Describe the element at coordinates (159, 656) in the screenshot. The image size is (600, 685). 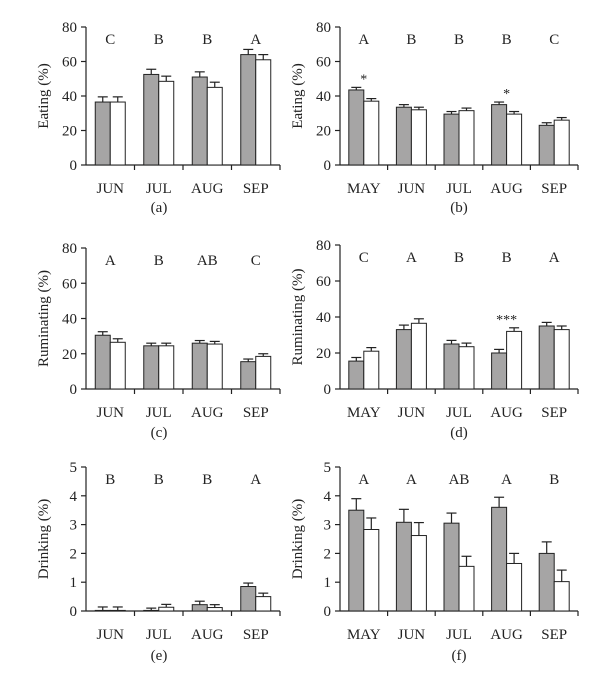
I see `panel-label: (e)` at that location.